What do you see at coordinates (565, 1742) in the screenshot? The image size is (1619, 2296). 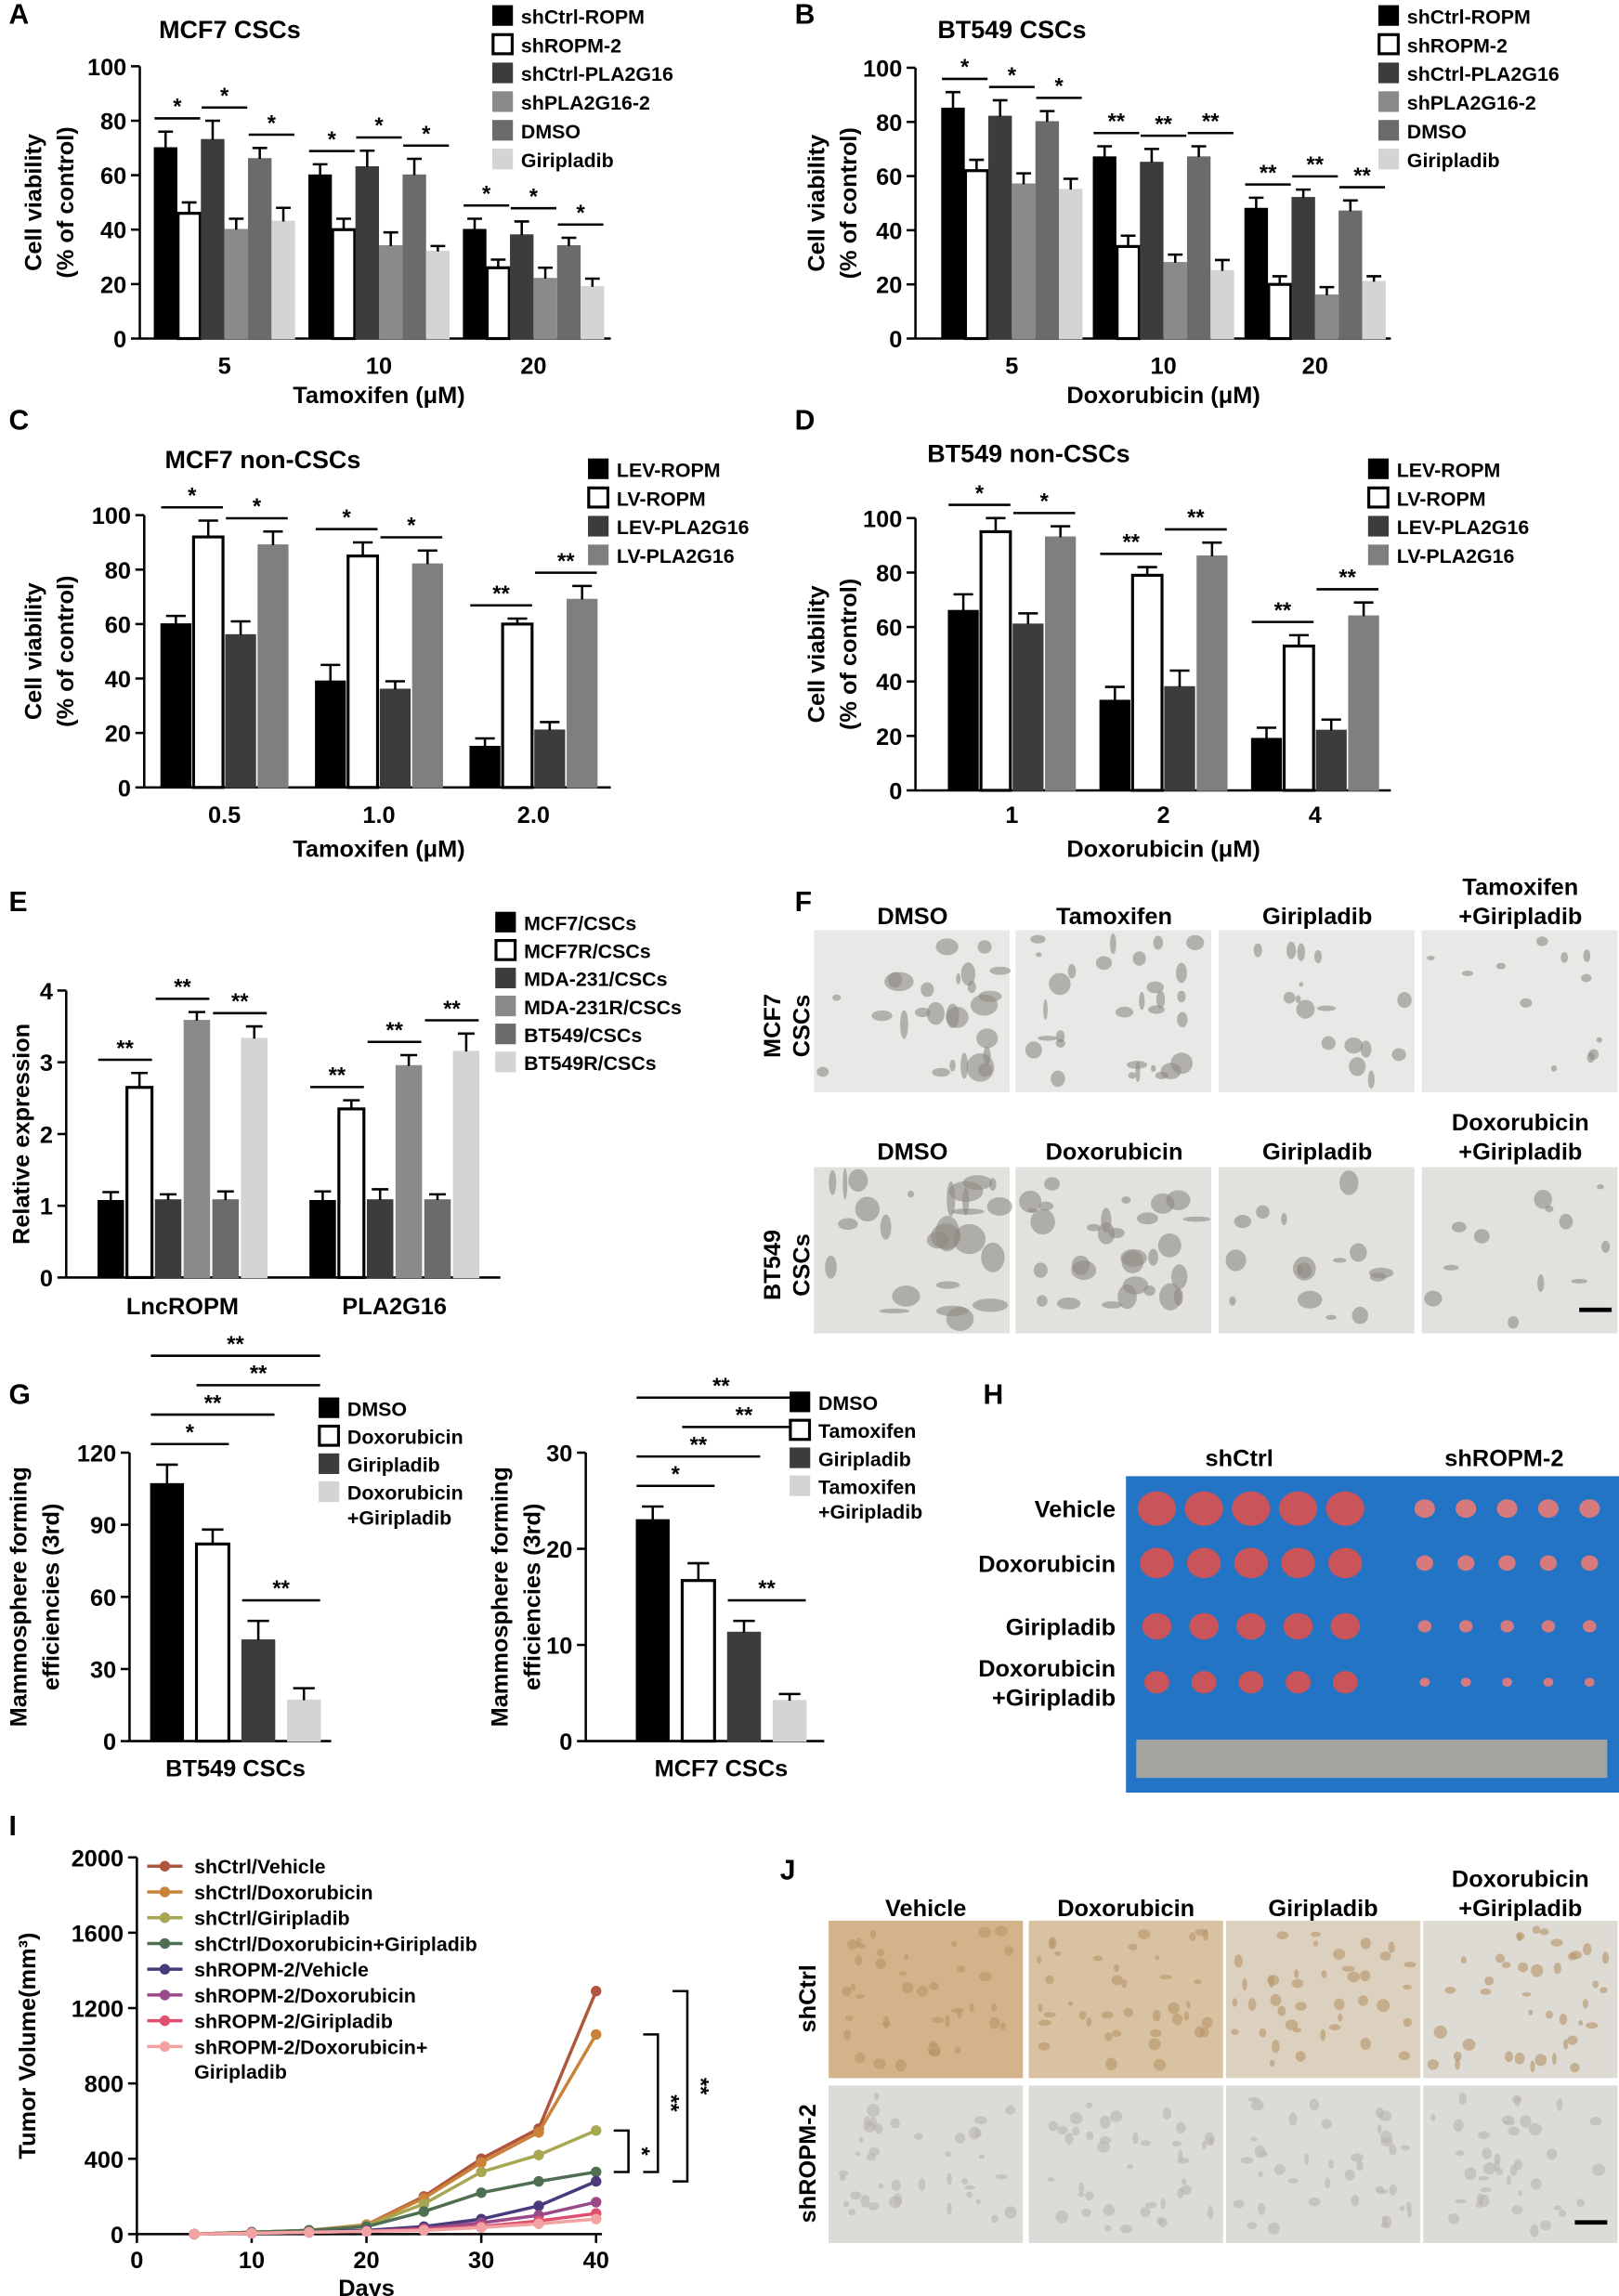 I see `y-tick-label: 0` at bounding box center [565, 1742].